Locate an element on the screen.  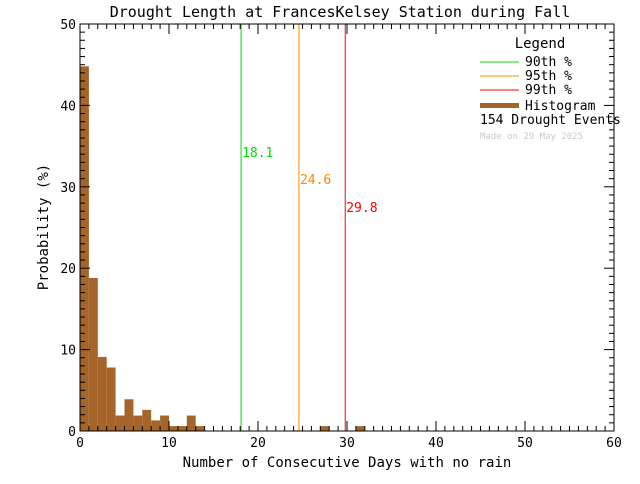
legend-events: 154 Drought Events is located at coordinates (550, 120).